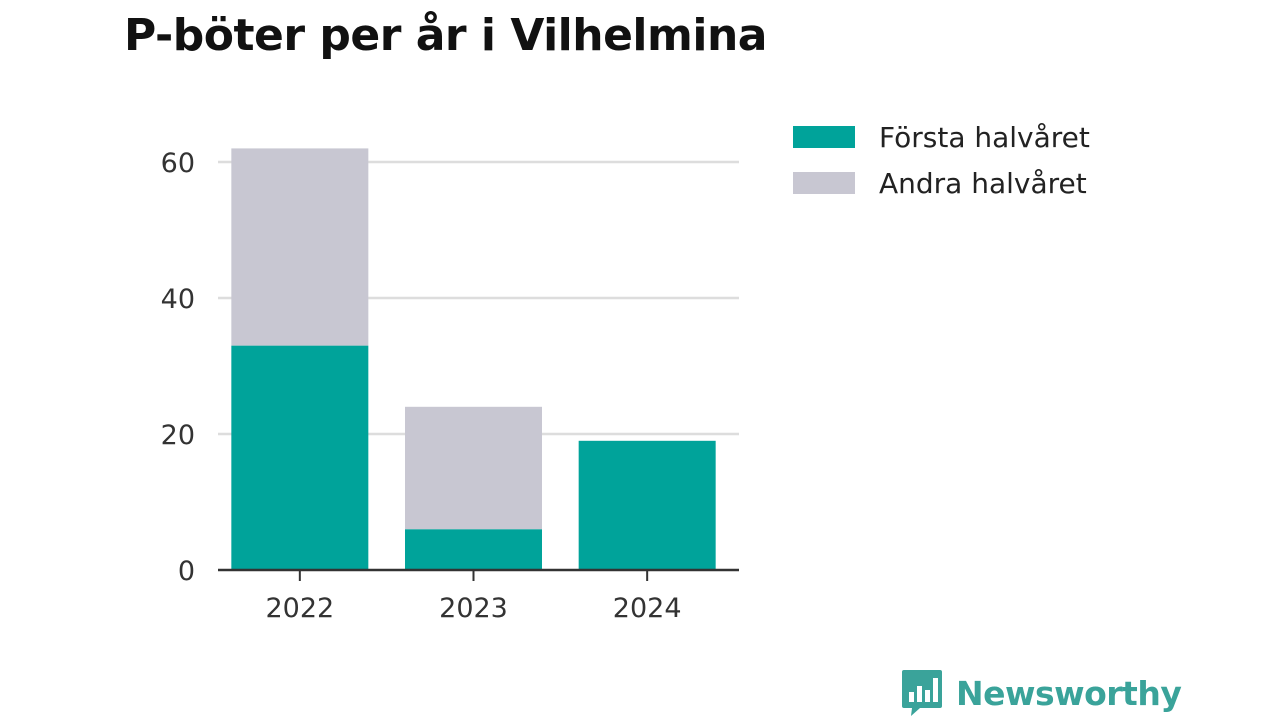 The height and width of the screenshot is (720, 1280). Describe the element at coordinates (445, 35) in the screenshot. I see `chart-title: P-böter per år i Vilhelmina` at that location.